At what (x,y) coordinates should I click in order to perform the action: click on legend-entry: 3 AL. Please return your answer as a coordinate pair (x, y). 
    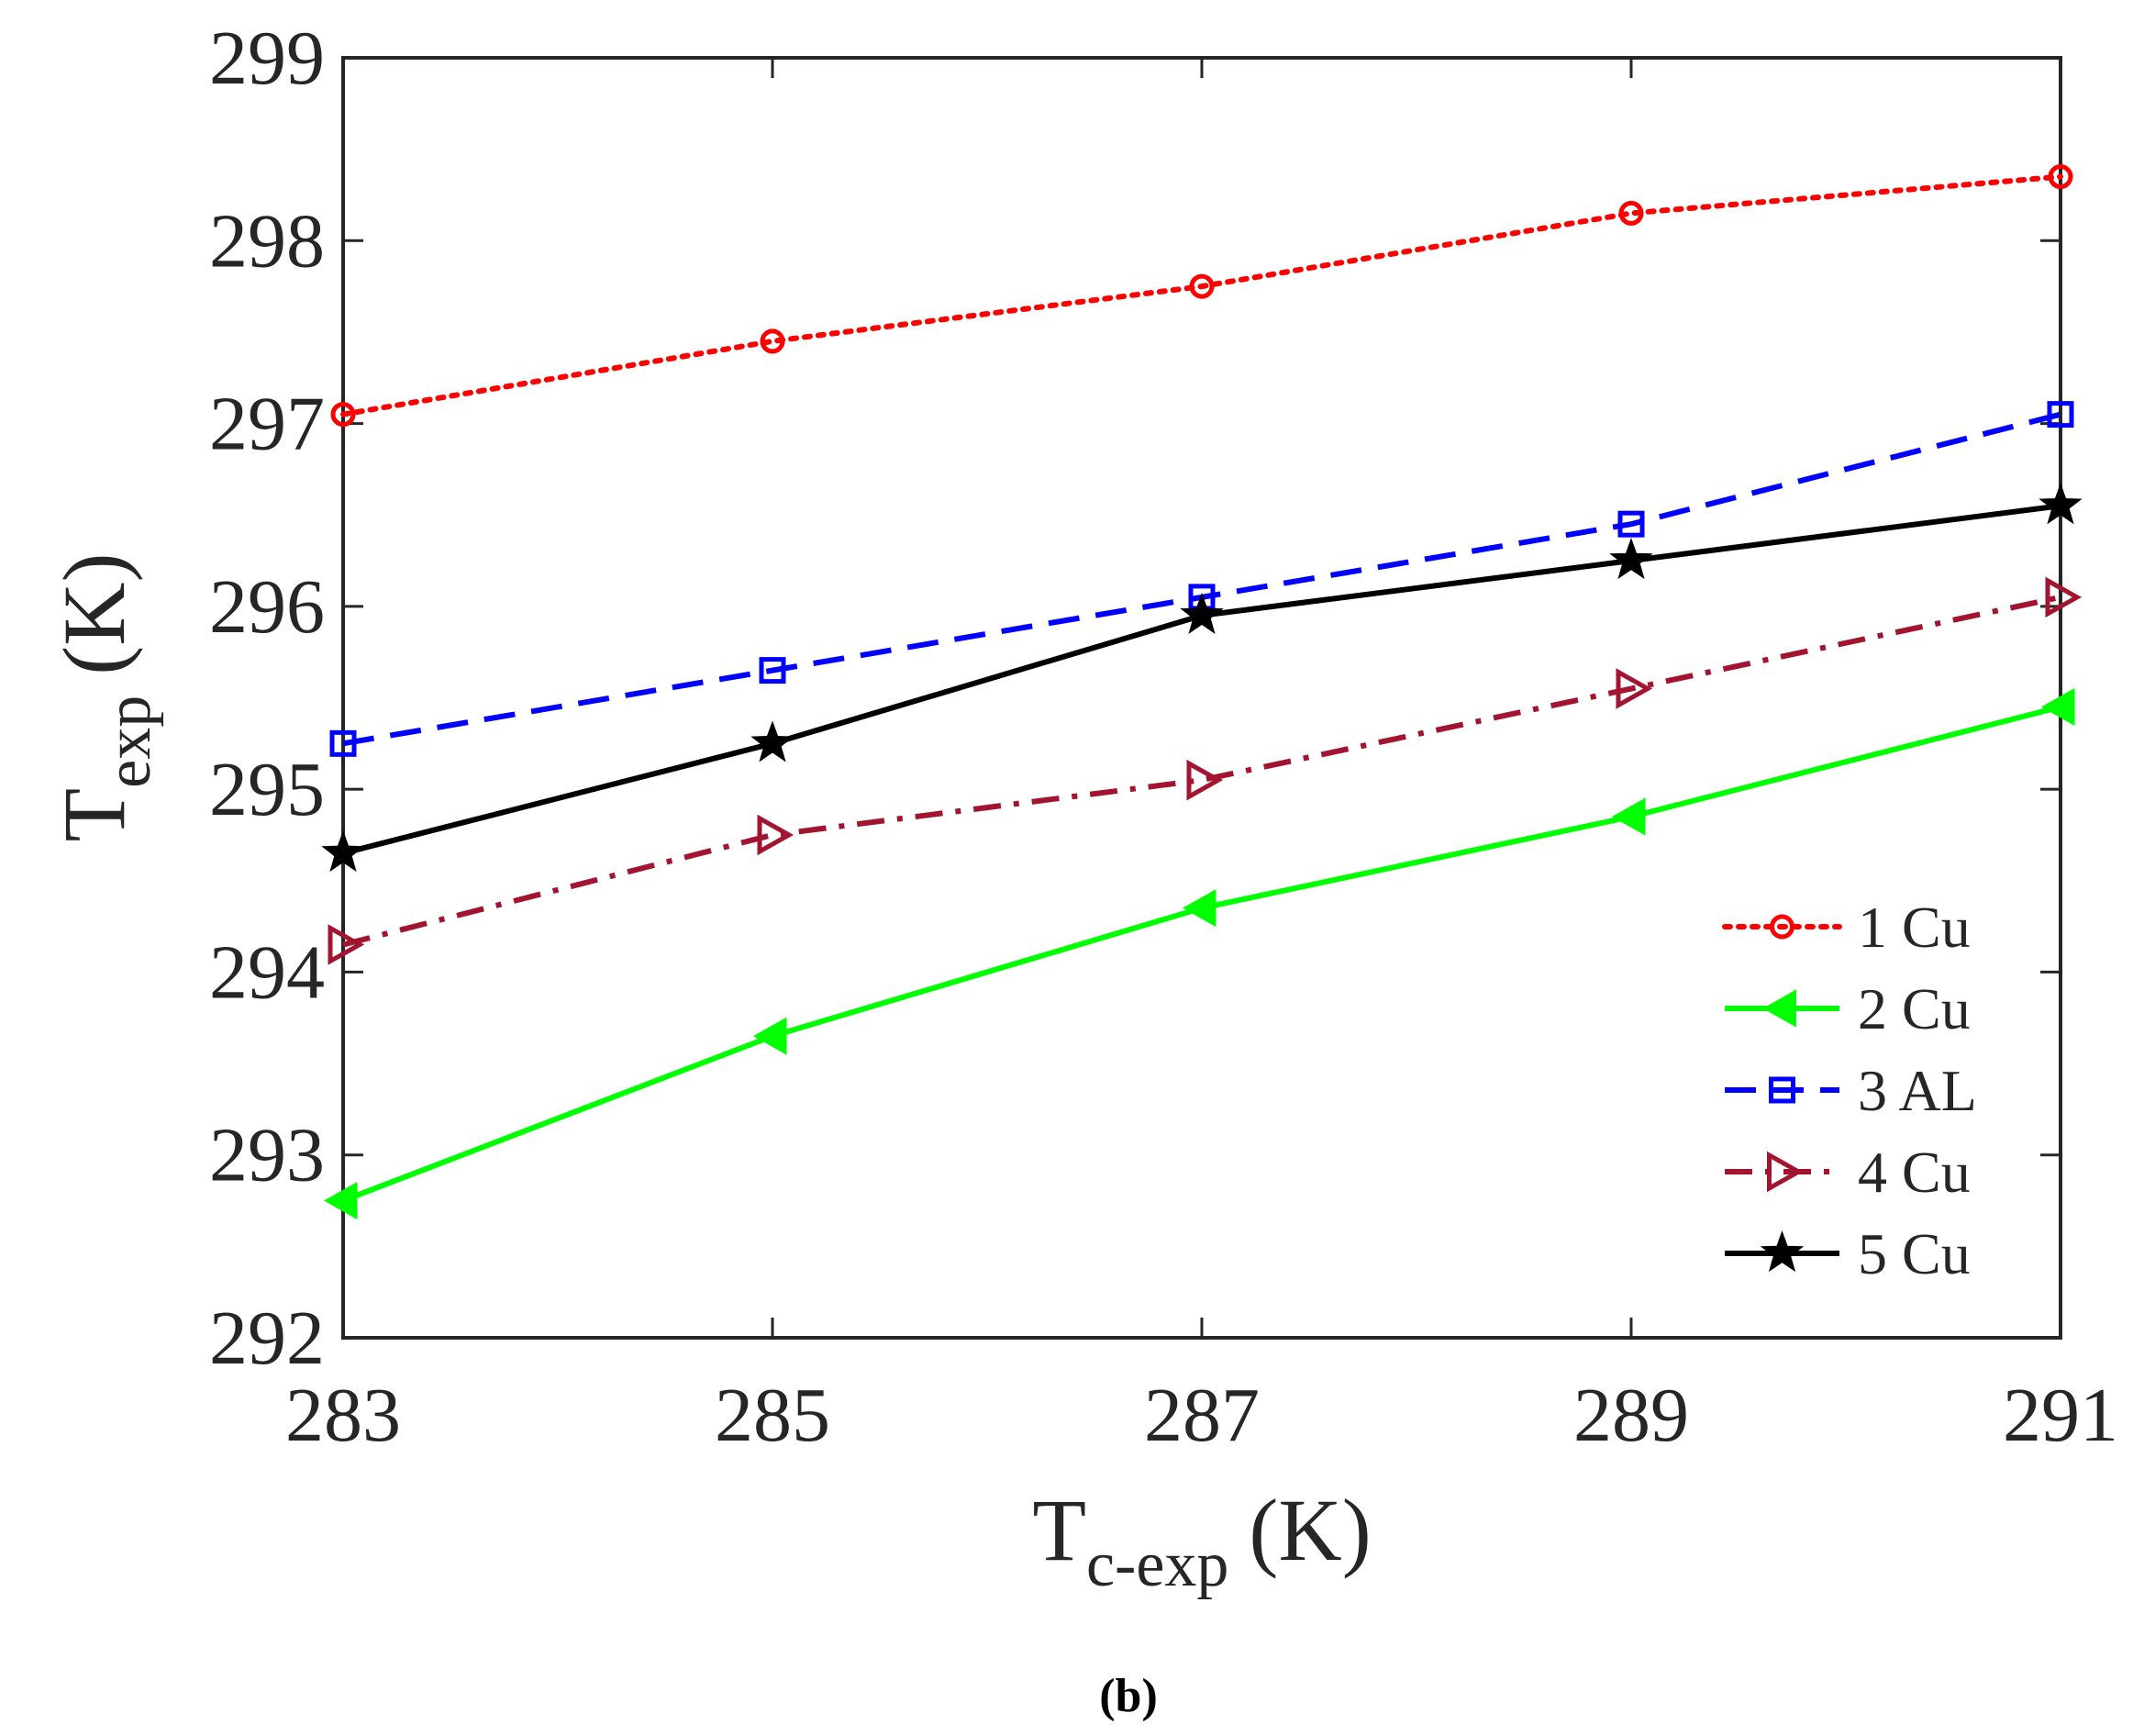
    Looking at the image, I should click on (1851, 1090).